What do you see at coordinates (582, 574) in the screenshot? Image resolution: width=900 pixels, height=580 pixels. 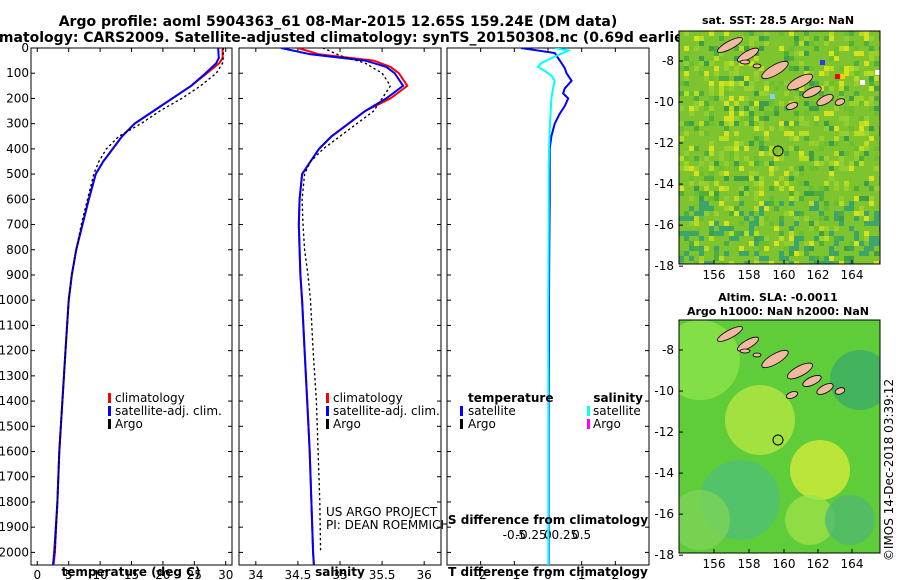 I see `x-tick-label: 1` at bounding box center [582, 574].